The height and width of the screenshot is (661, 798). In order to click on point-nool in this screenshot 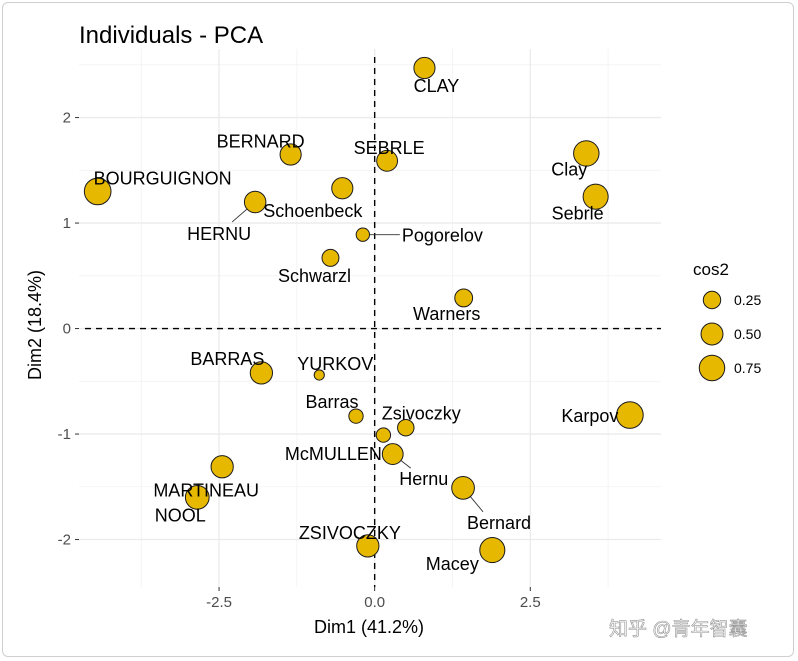, I will do `click(197, 497)`.